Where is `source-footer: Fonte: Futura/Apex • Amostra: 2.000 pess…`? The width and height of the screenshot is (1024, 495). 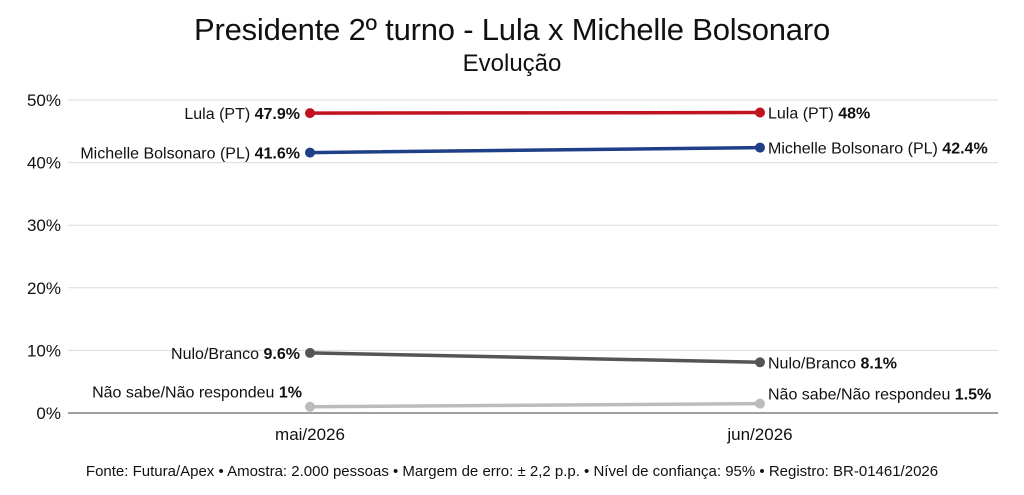
source-footer: Fonte: Futura/Apex • Amostra: 2.000 pess… is located at coordinates (512, 471).